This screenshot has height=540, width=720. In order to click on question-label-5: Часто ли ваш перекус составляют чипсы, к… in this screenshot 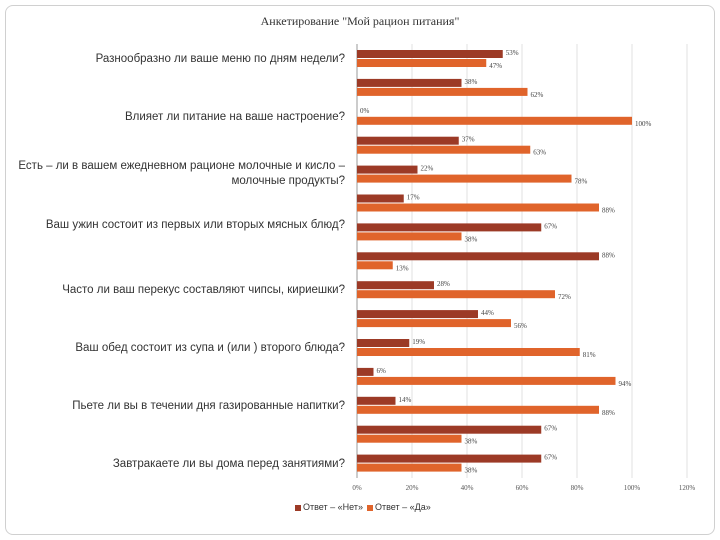, I will do `click(203, 290)`.